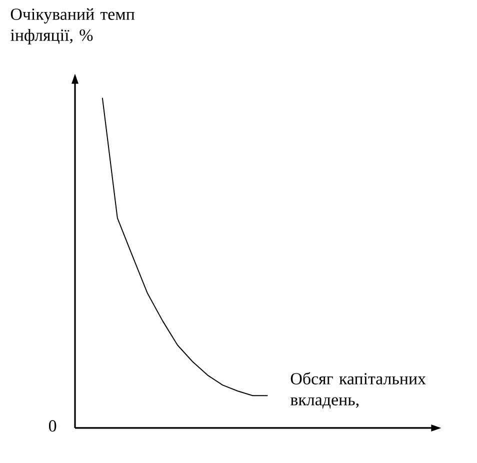  Describe the element at coordinates (52, 426) in the screenshot. I see `text: 0` at that location.